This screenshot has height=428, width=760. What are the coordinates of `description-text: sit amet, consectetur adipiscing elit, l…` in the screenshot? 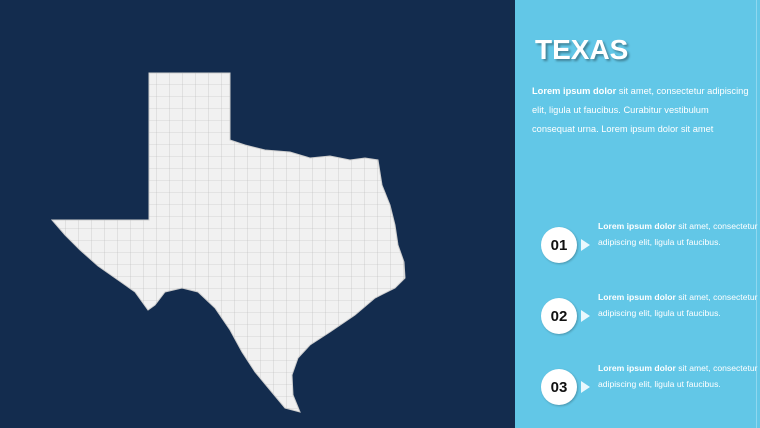 It's located at (640, 110).